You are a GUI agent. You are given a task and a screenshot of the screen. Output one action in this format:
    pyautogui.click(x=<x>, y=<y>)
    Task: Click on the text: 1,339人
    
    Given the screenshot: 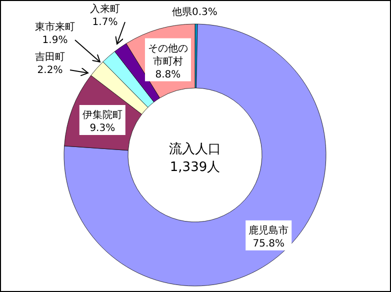 What is the action you would take?
    pyautogui.click(x=195, y=167)
    